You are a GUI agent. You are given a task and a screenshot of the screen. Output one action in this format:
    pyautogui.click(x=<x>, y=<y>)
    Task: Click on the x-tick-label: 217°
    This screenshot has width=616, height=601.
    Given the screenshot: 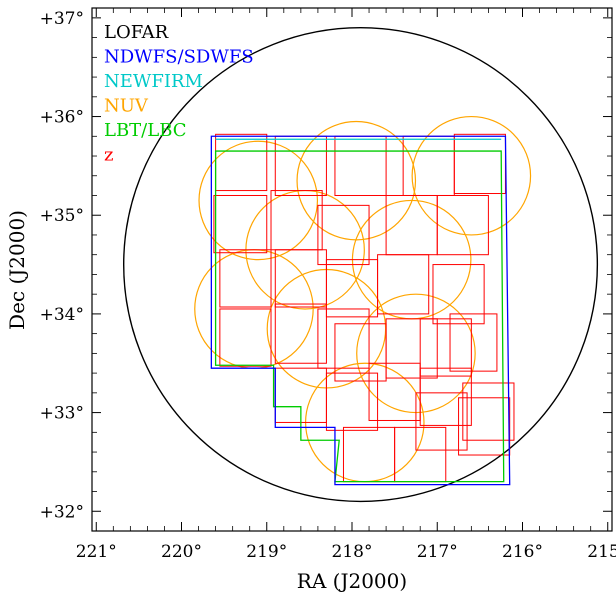 What is the action you would take?
    pyautogui.click(x=437, y=552)
    